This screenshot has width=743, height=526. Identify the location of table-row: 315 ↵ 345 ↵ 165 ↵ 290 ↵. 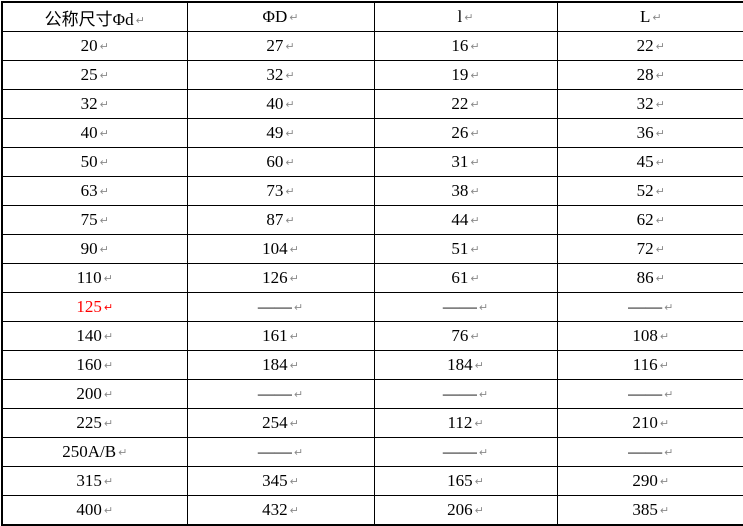
(372, 481).